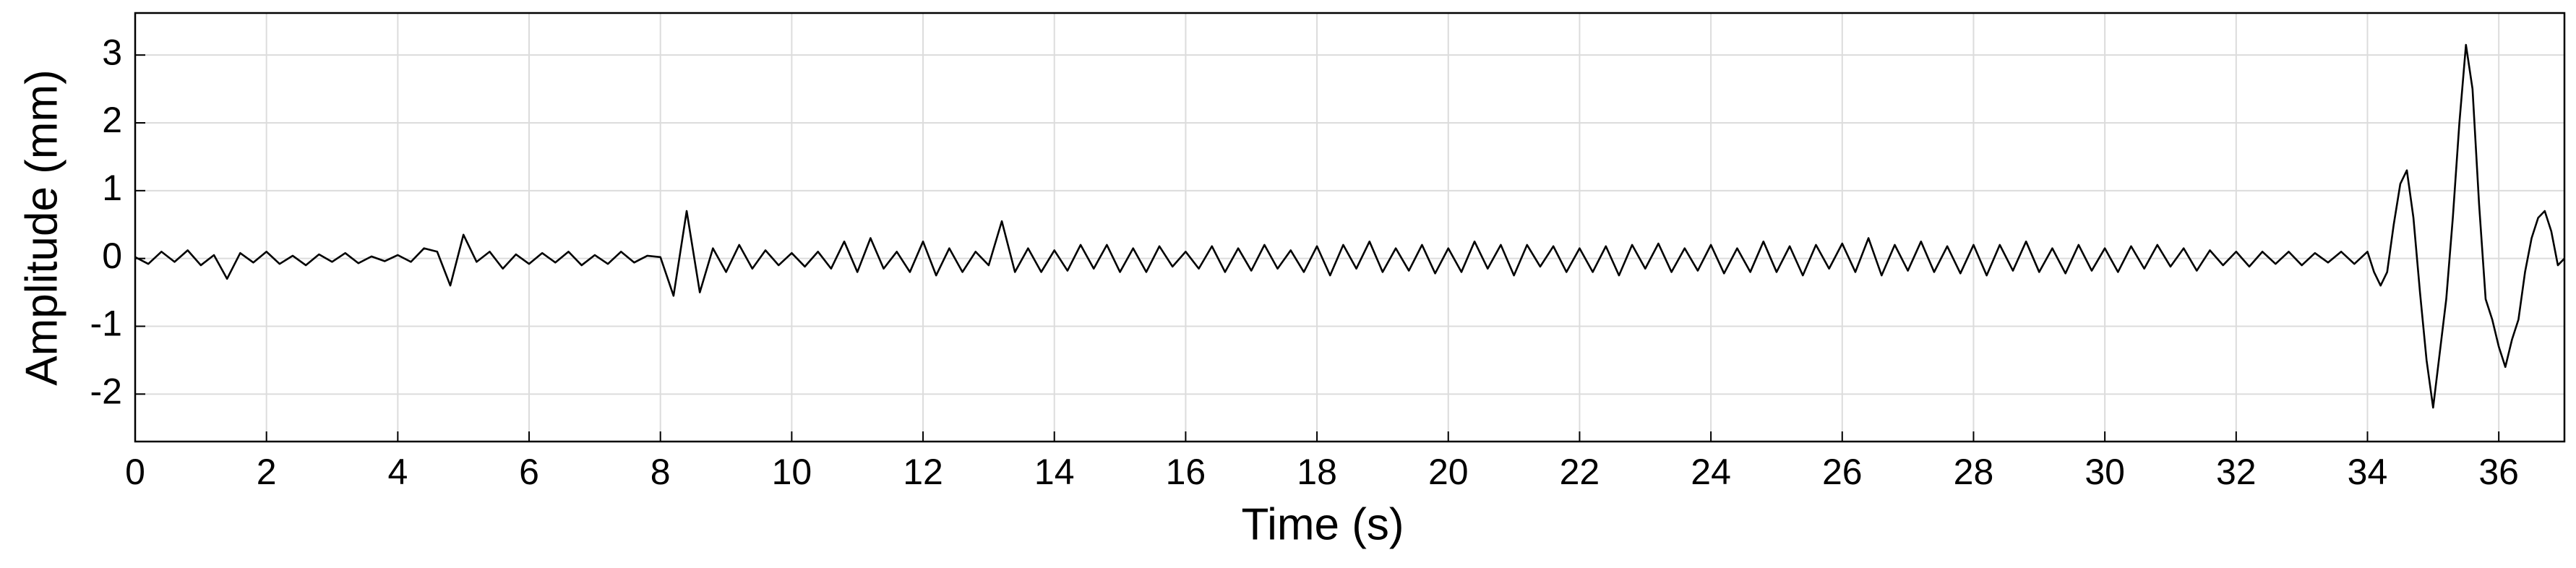 This screenshot has width=2576, height=568. I want to click on x-tick-label: 26, so click(1843, 472).